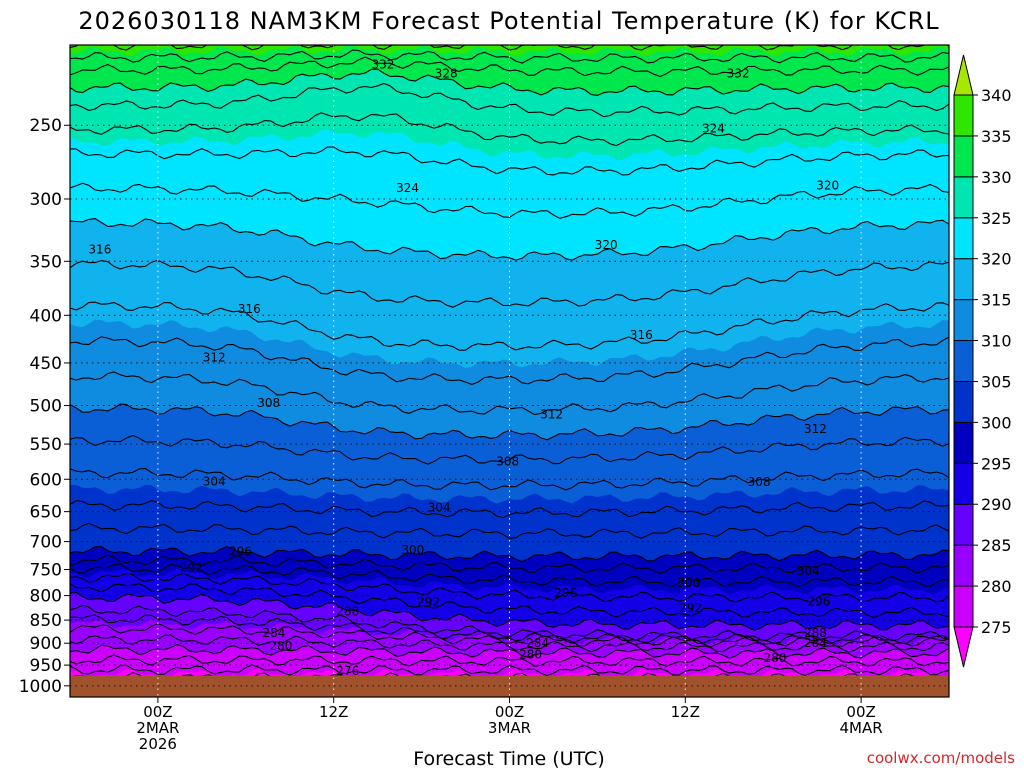 Image resolution: width=1024 pixels, height=768 pixels. I want to click on contour-label: 324, so click(713, 128).